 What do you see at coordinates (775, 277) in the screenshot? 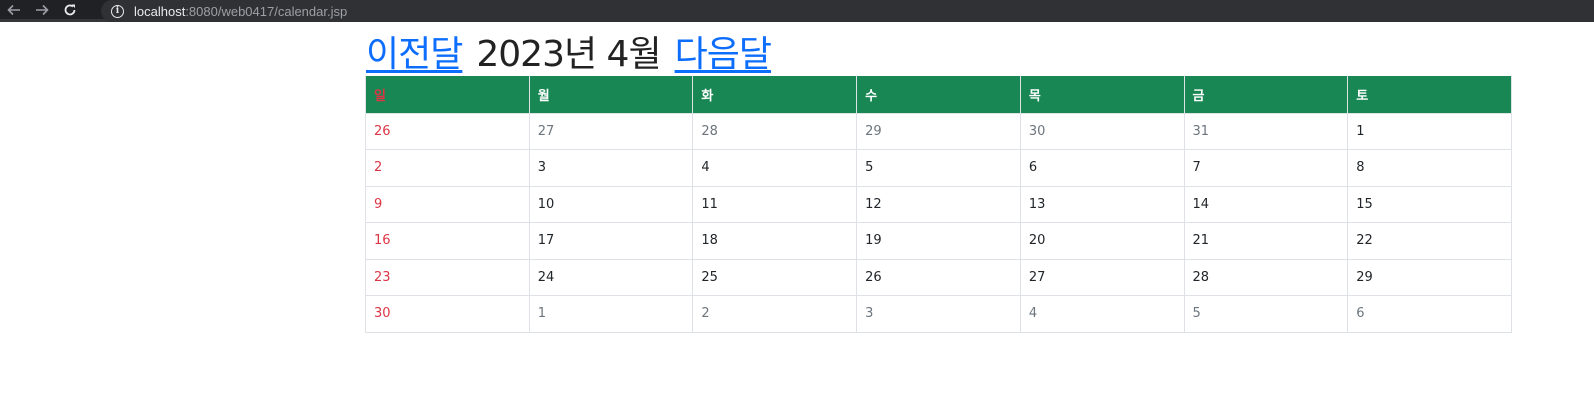
I see `day-cell: 25` at bounding box center [775, 277].